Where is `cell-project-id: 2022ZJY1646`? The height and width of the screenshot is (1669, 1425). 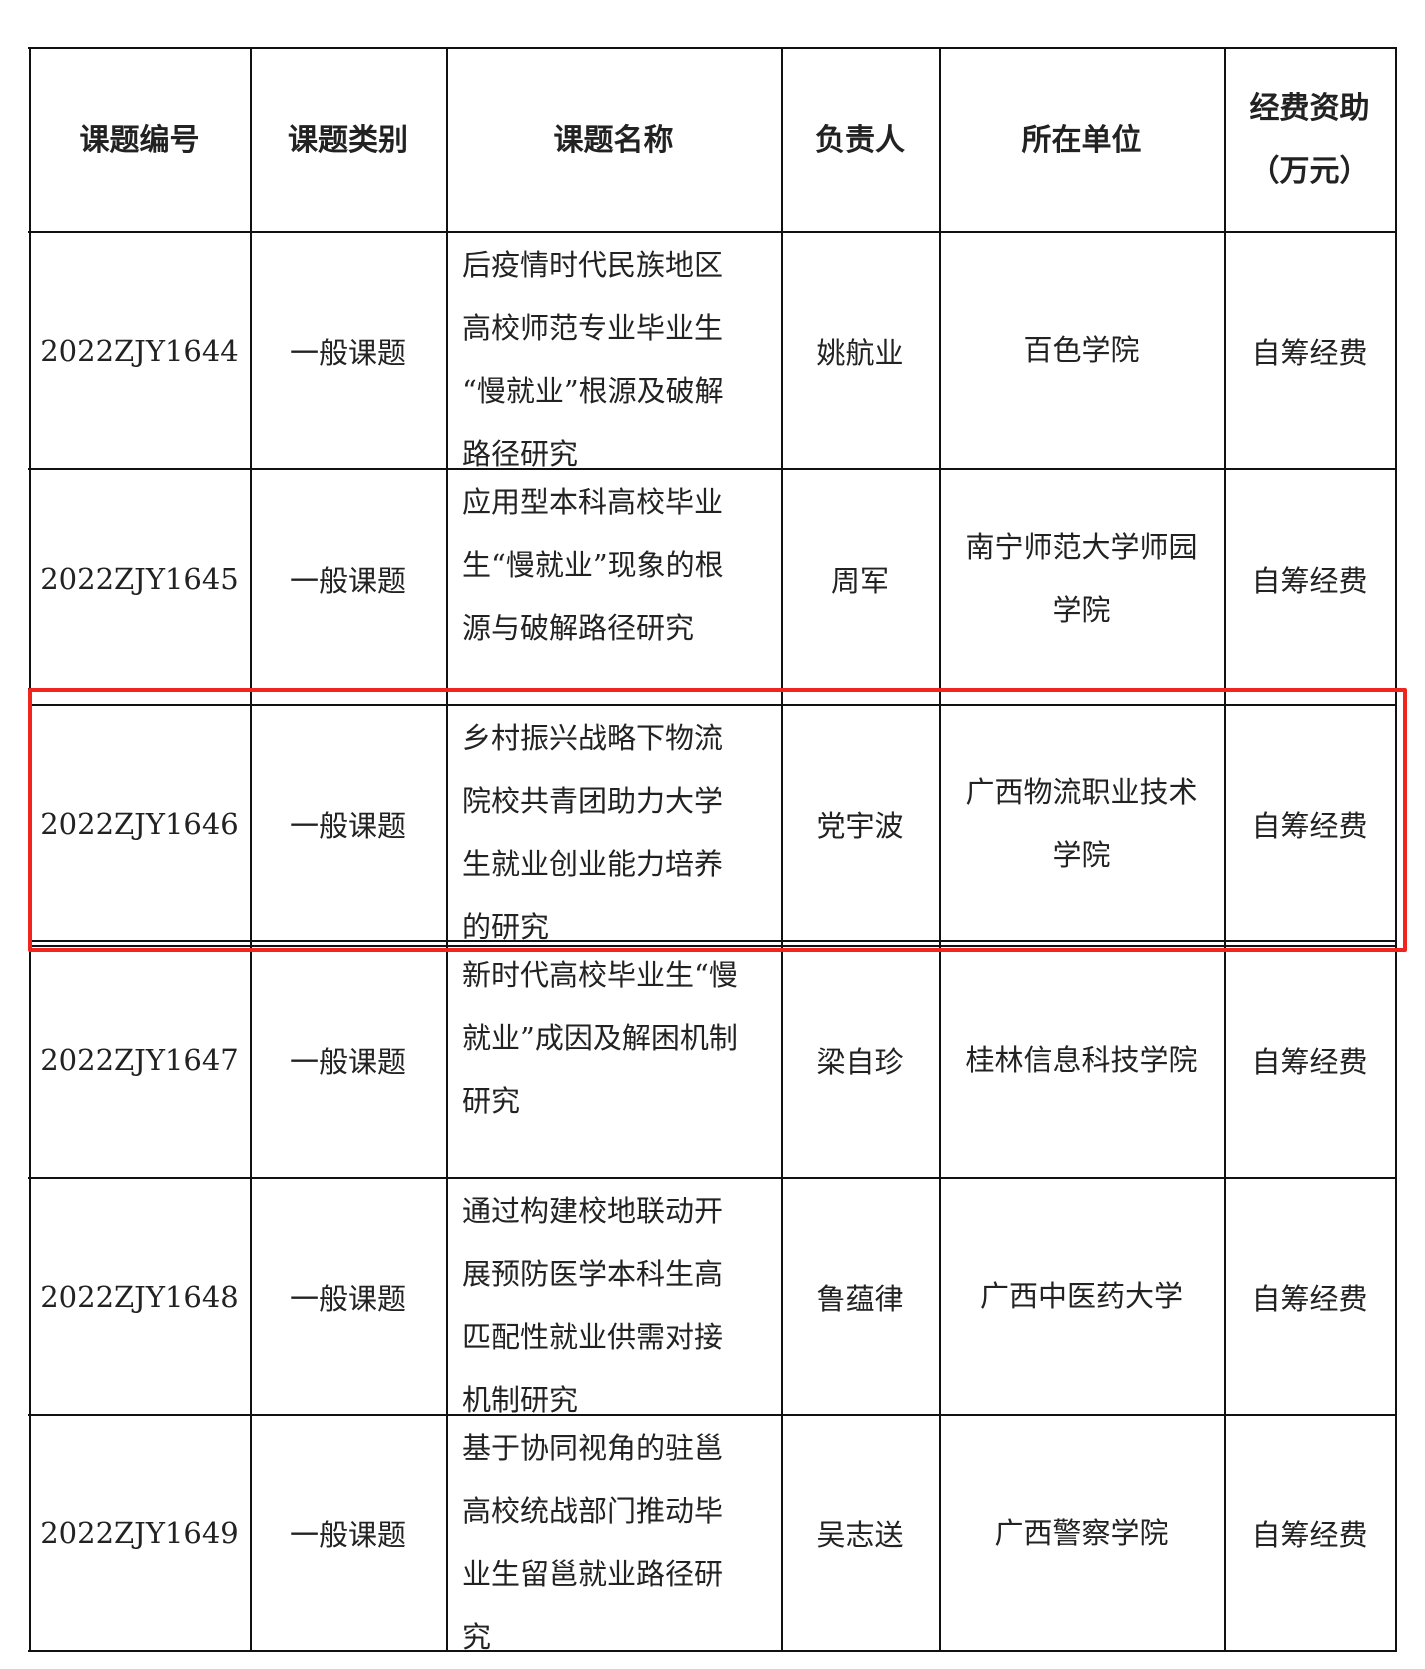
cell-project-id: 2022ZJY1646 is located at coordinates (139, 823).